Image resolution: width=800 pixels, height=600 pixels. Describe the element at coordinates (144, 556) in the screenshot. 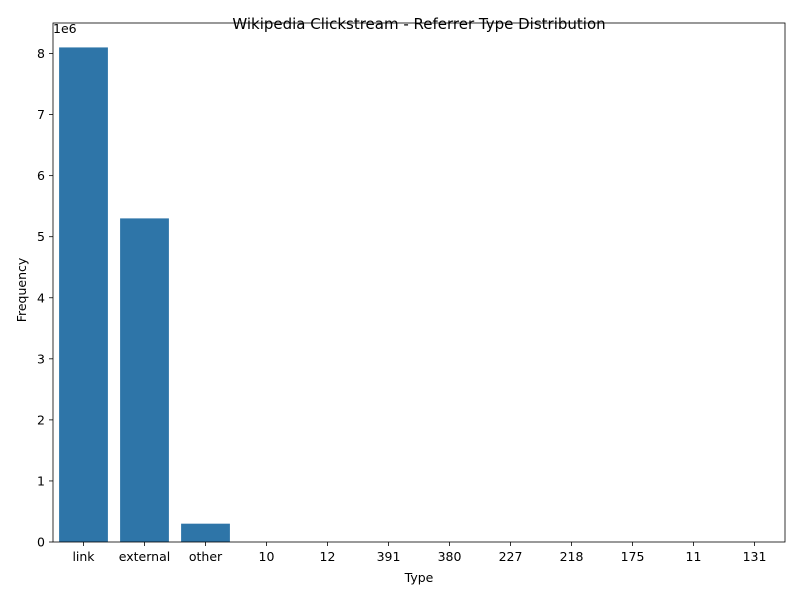

I see `x-tick-label: external` at that location.